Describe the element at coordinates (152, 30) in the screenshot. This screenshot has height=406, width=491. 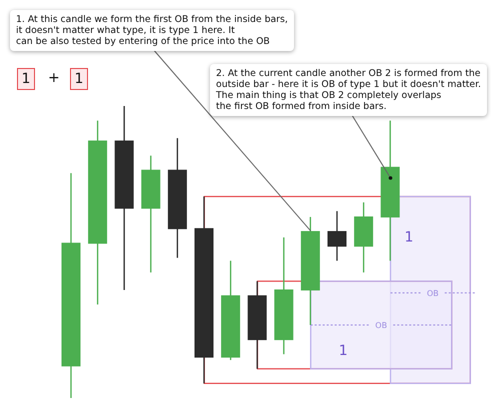
I see `text: 1. At this candle we form the first OB from the inside bars, it doesn't matter what type, it is type 1 here. It can be also tested by entering of the price into the OB` at that location.